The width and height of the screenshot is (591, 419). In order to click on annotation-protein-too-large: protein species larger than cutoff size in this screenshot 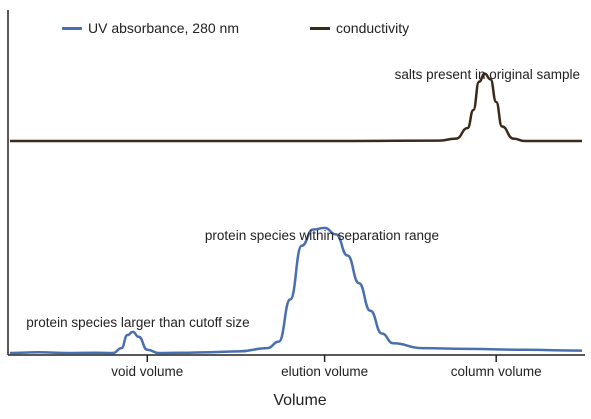, I will do `click(137, 322)`.